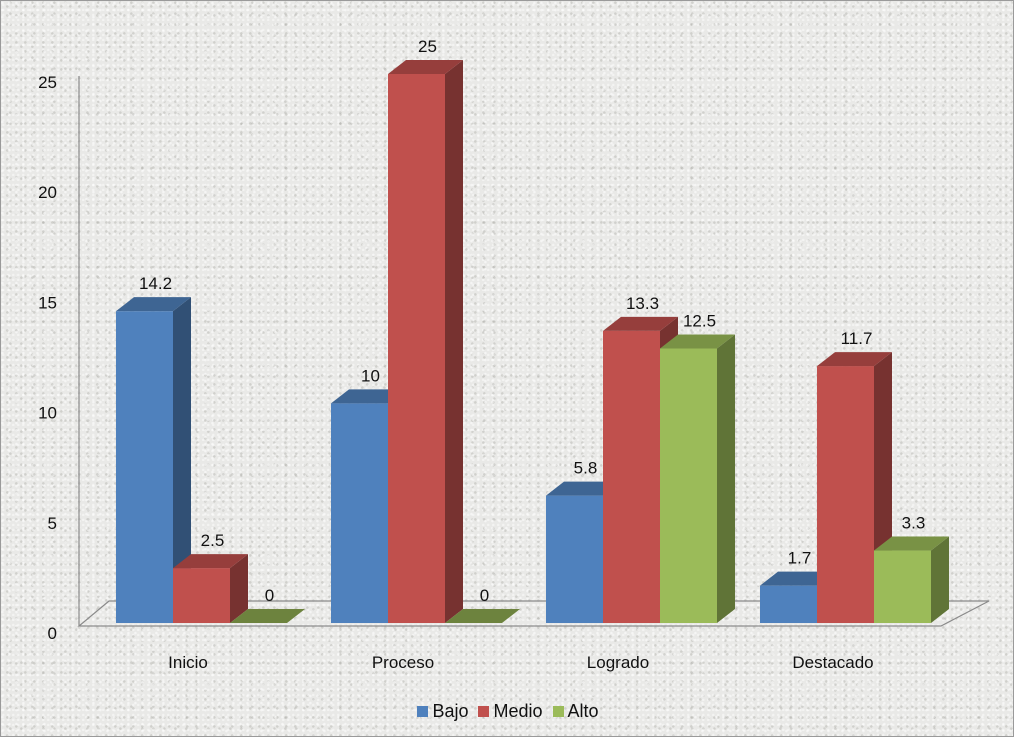 The image size is (1014, 738). Describe the element at coordinates (427, 46) in the screenshot. I see `data-label: 25` at that location.